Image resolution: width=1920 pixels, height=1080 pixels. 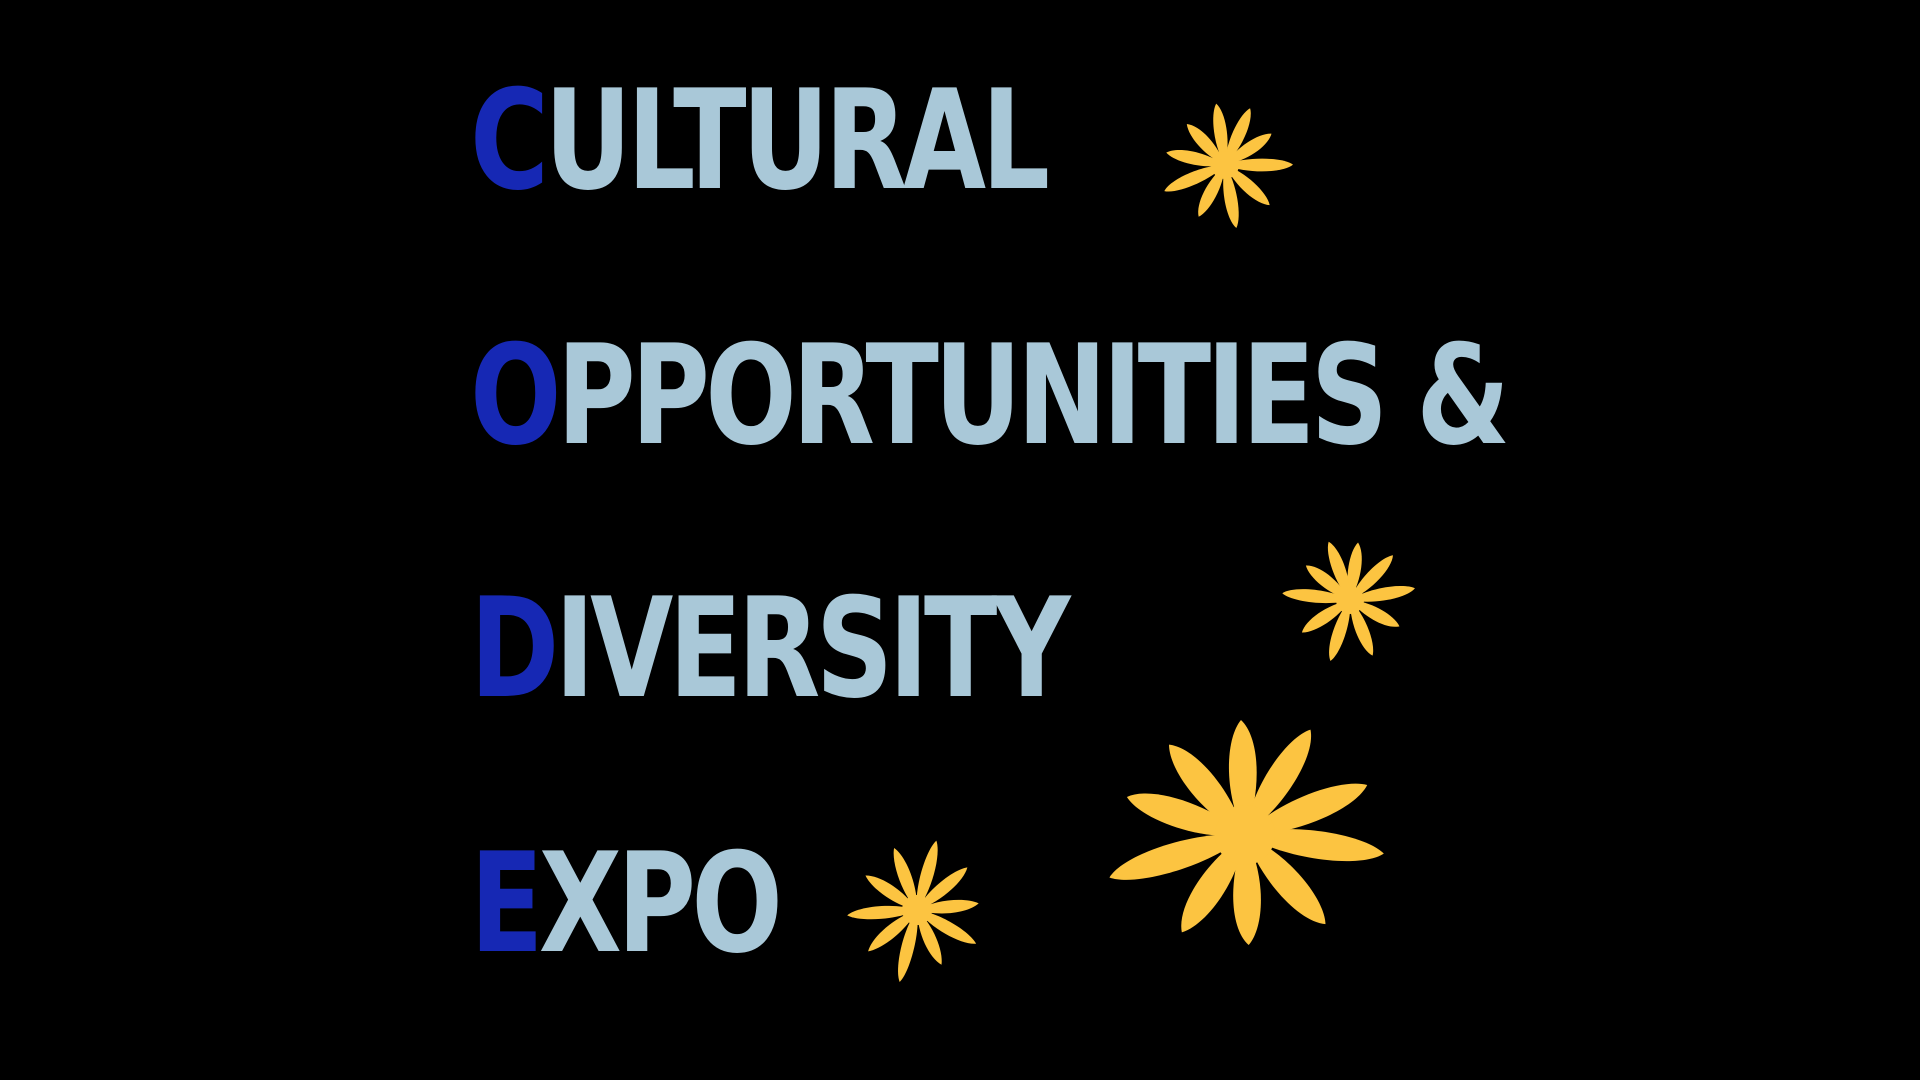 I want to click on word-remainder: XPO, so click(x=660, y=903).